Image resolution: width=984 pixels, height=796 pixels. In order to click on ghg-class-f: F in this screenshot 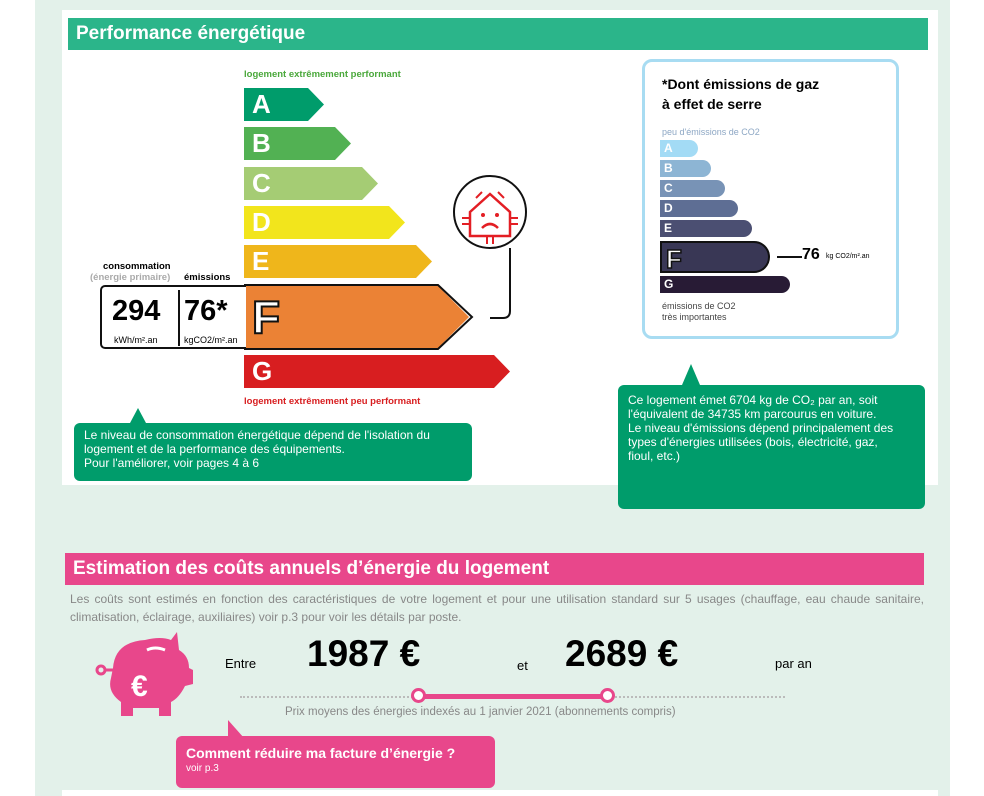, I will do `click(715, 258)`.